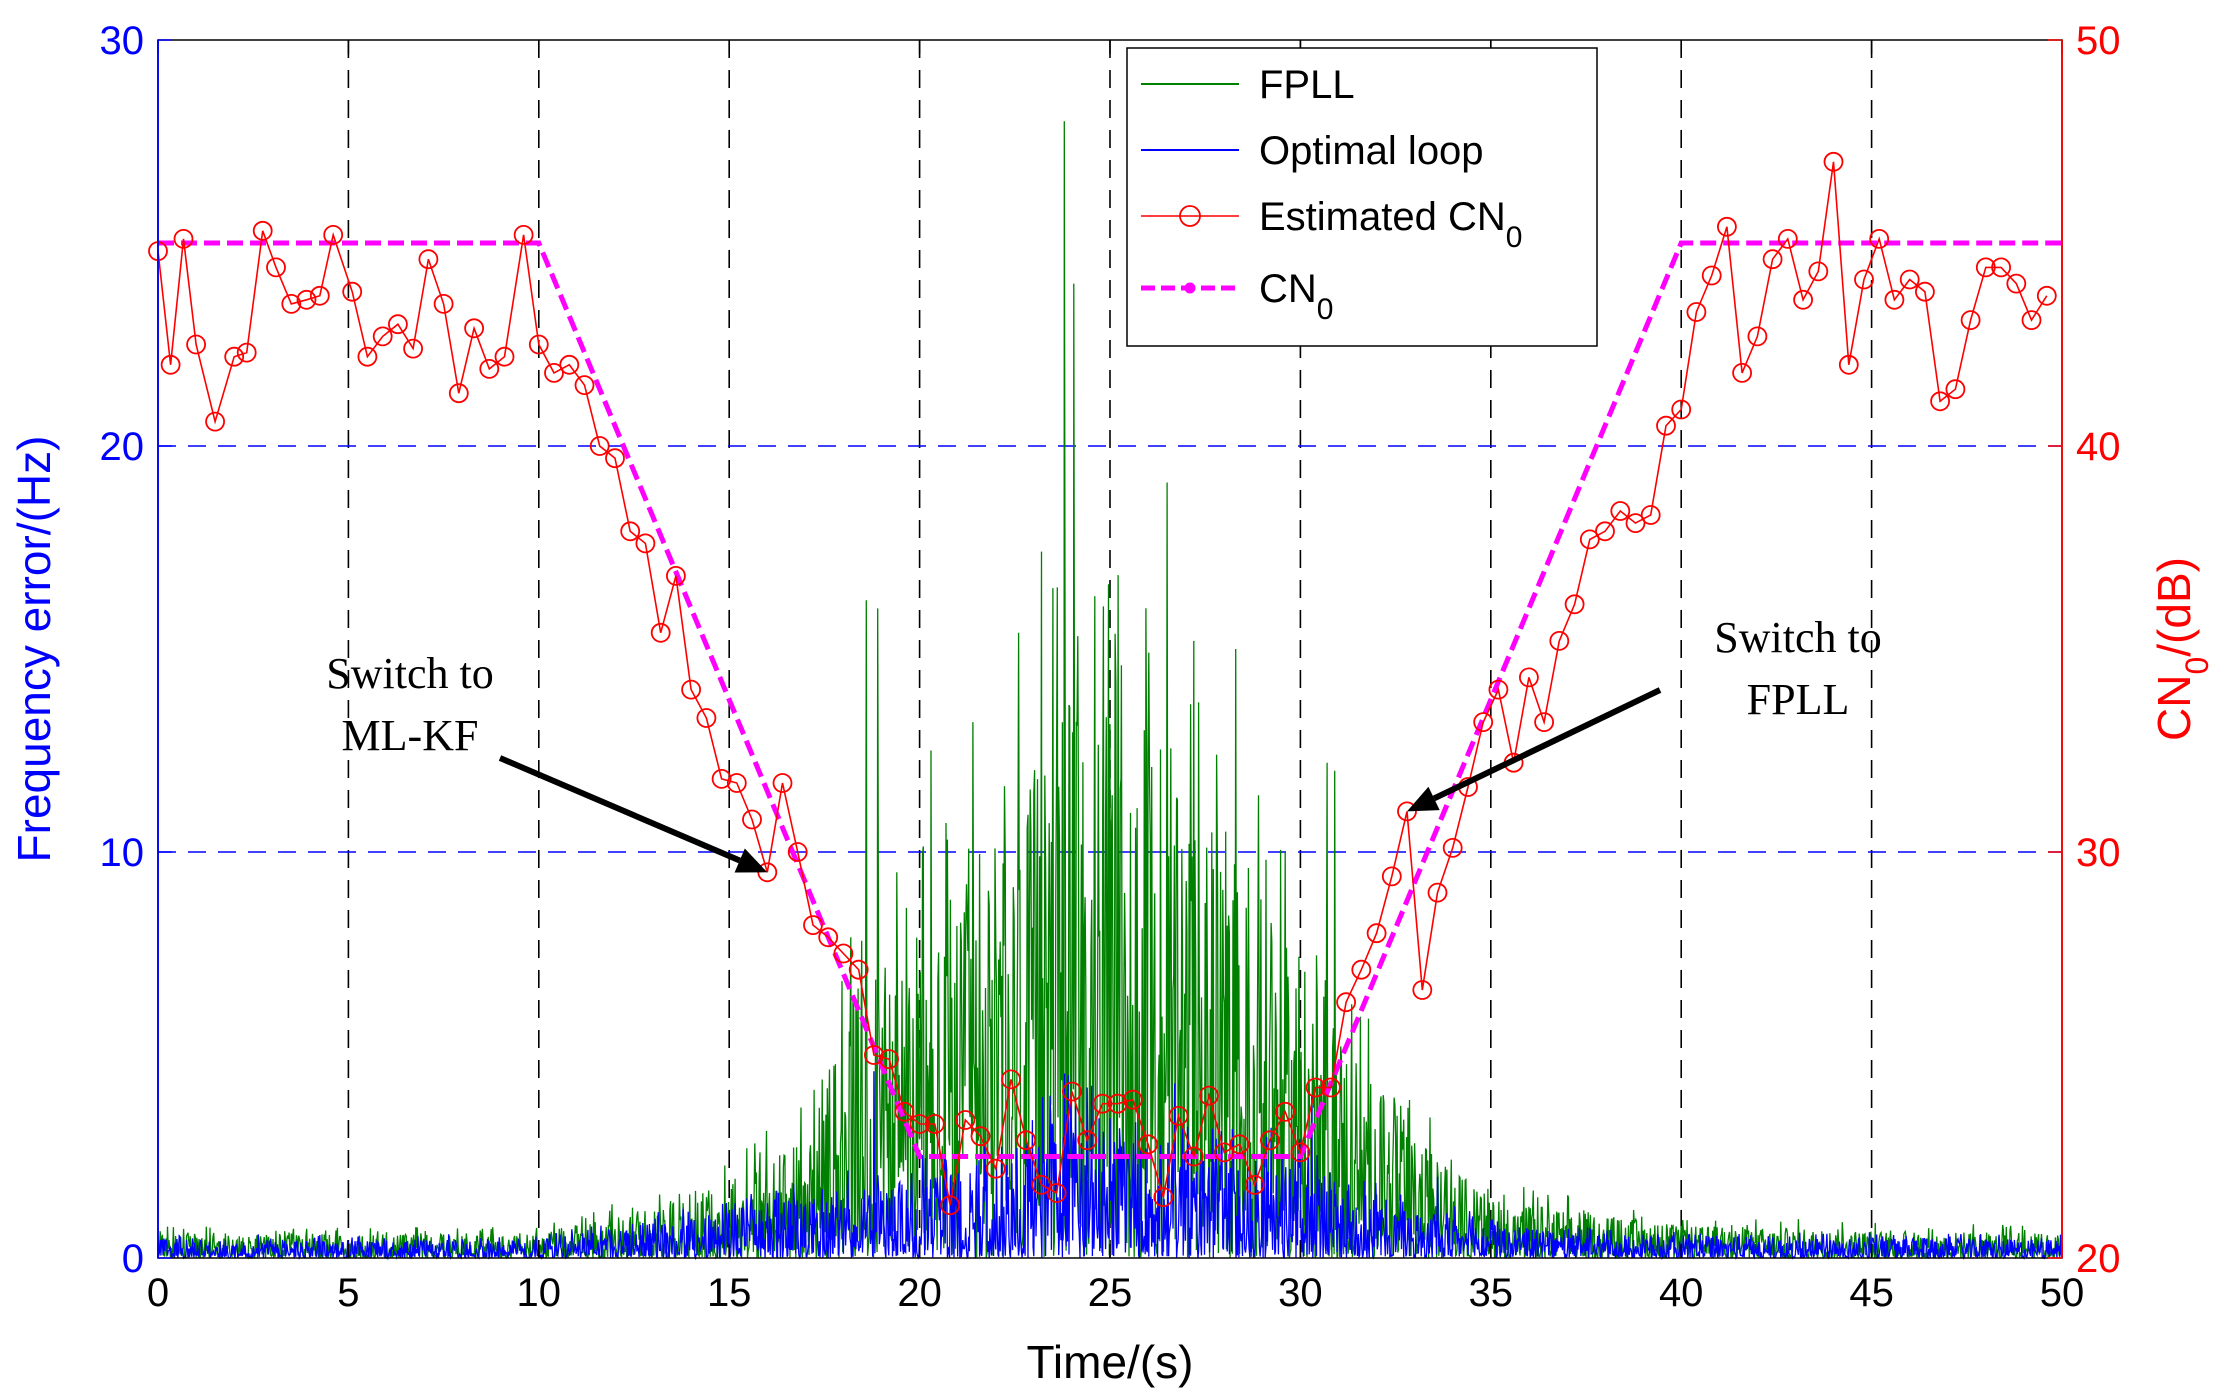 The height and width of the screenshot is (1397, 2226). Describe the element at coordinates (1307, 85) in the screenshot. I see `legend-label: FPLL` at that location.